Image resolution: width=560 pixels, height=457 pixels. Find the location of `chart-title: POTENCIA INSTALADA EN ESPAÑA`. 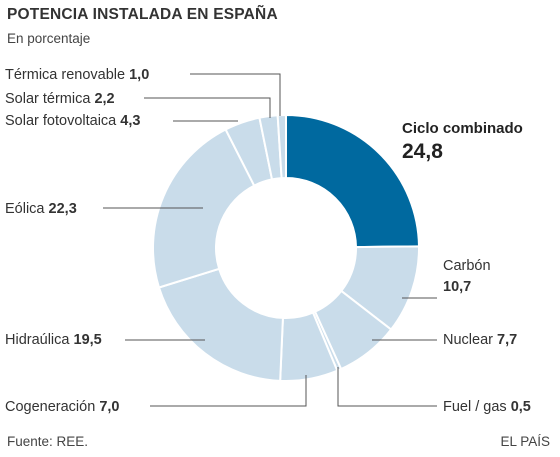

chart-title: POTENCIA INSTALADA EN ESPAÑA is located at coordinates (142, 14).